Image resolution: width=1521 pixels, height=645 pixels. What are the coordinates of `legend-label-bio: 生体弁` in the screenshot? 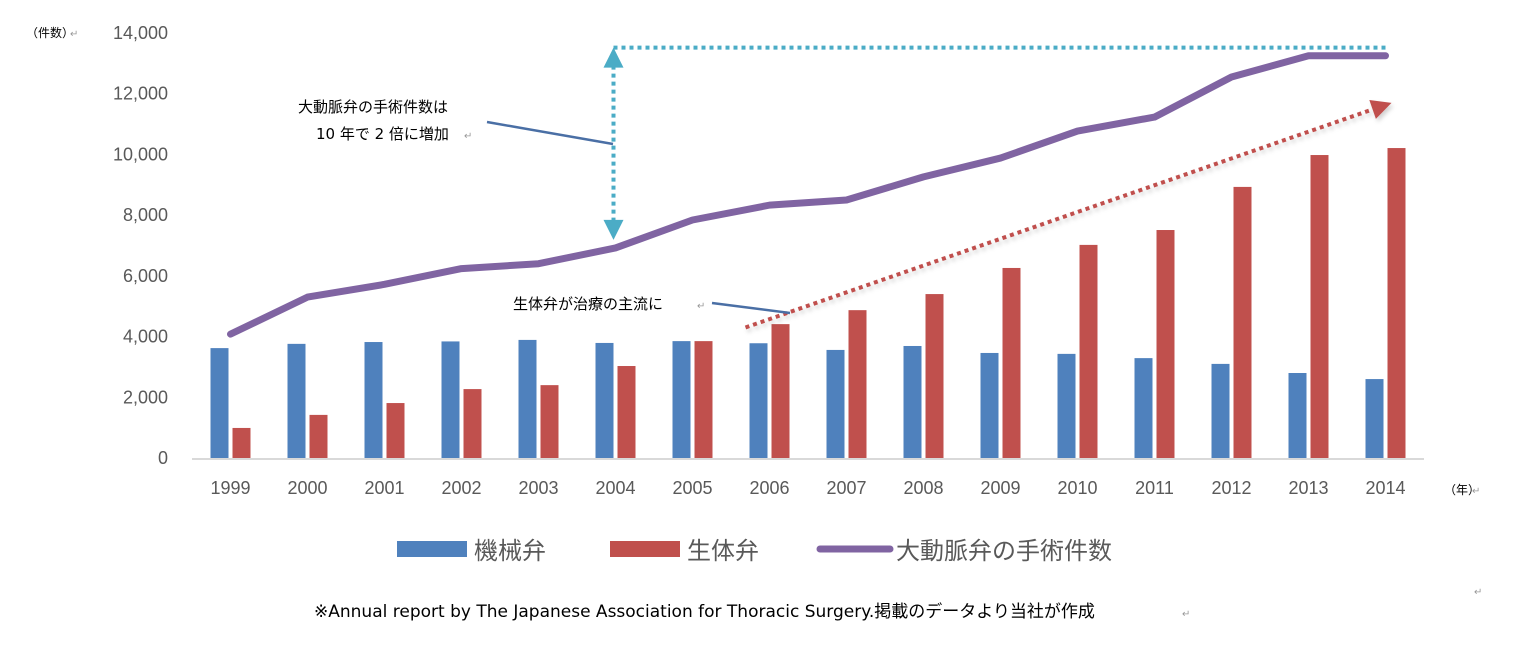 It's located at (723, 551).